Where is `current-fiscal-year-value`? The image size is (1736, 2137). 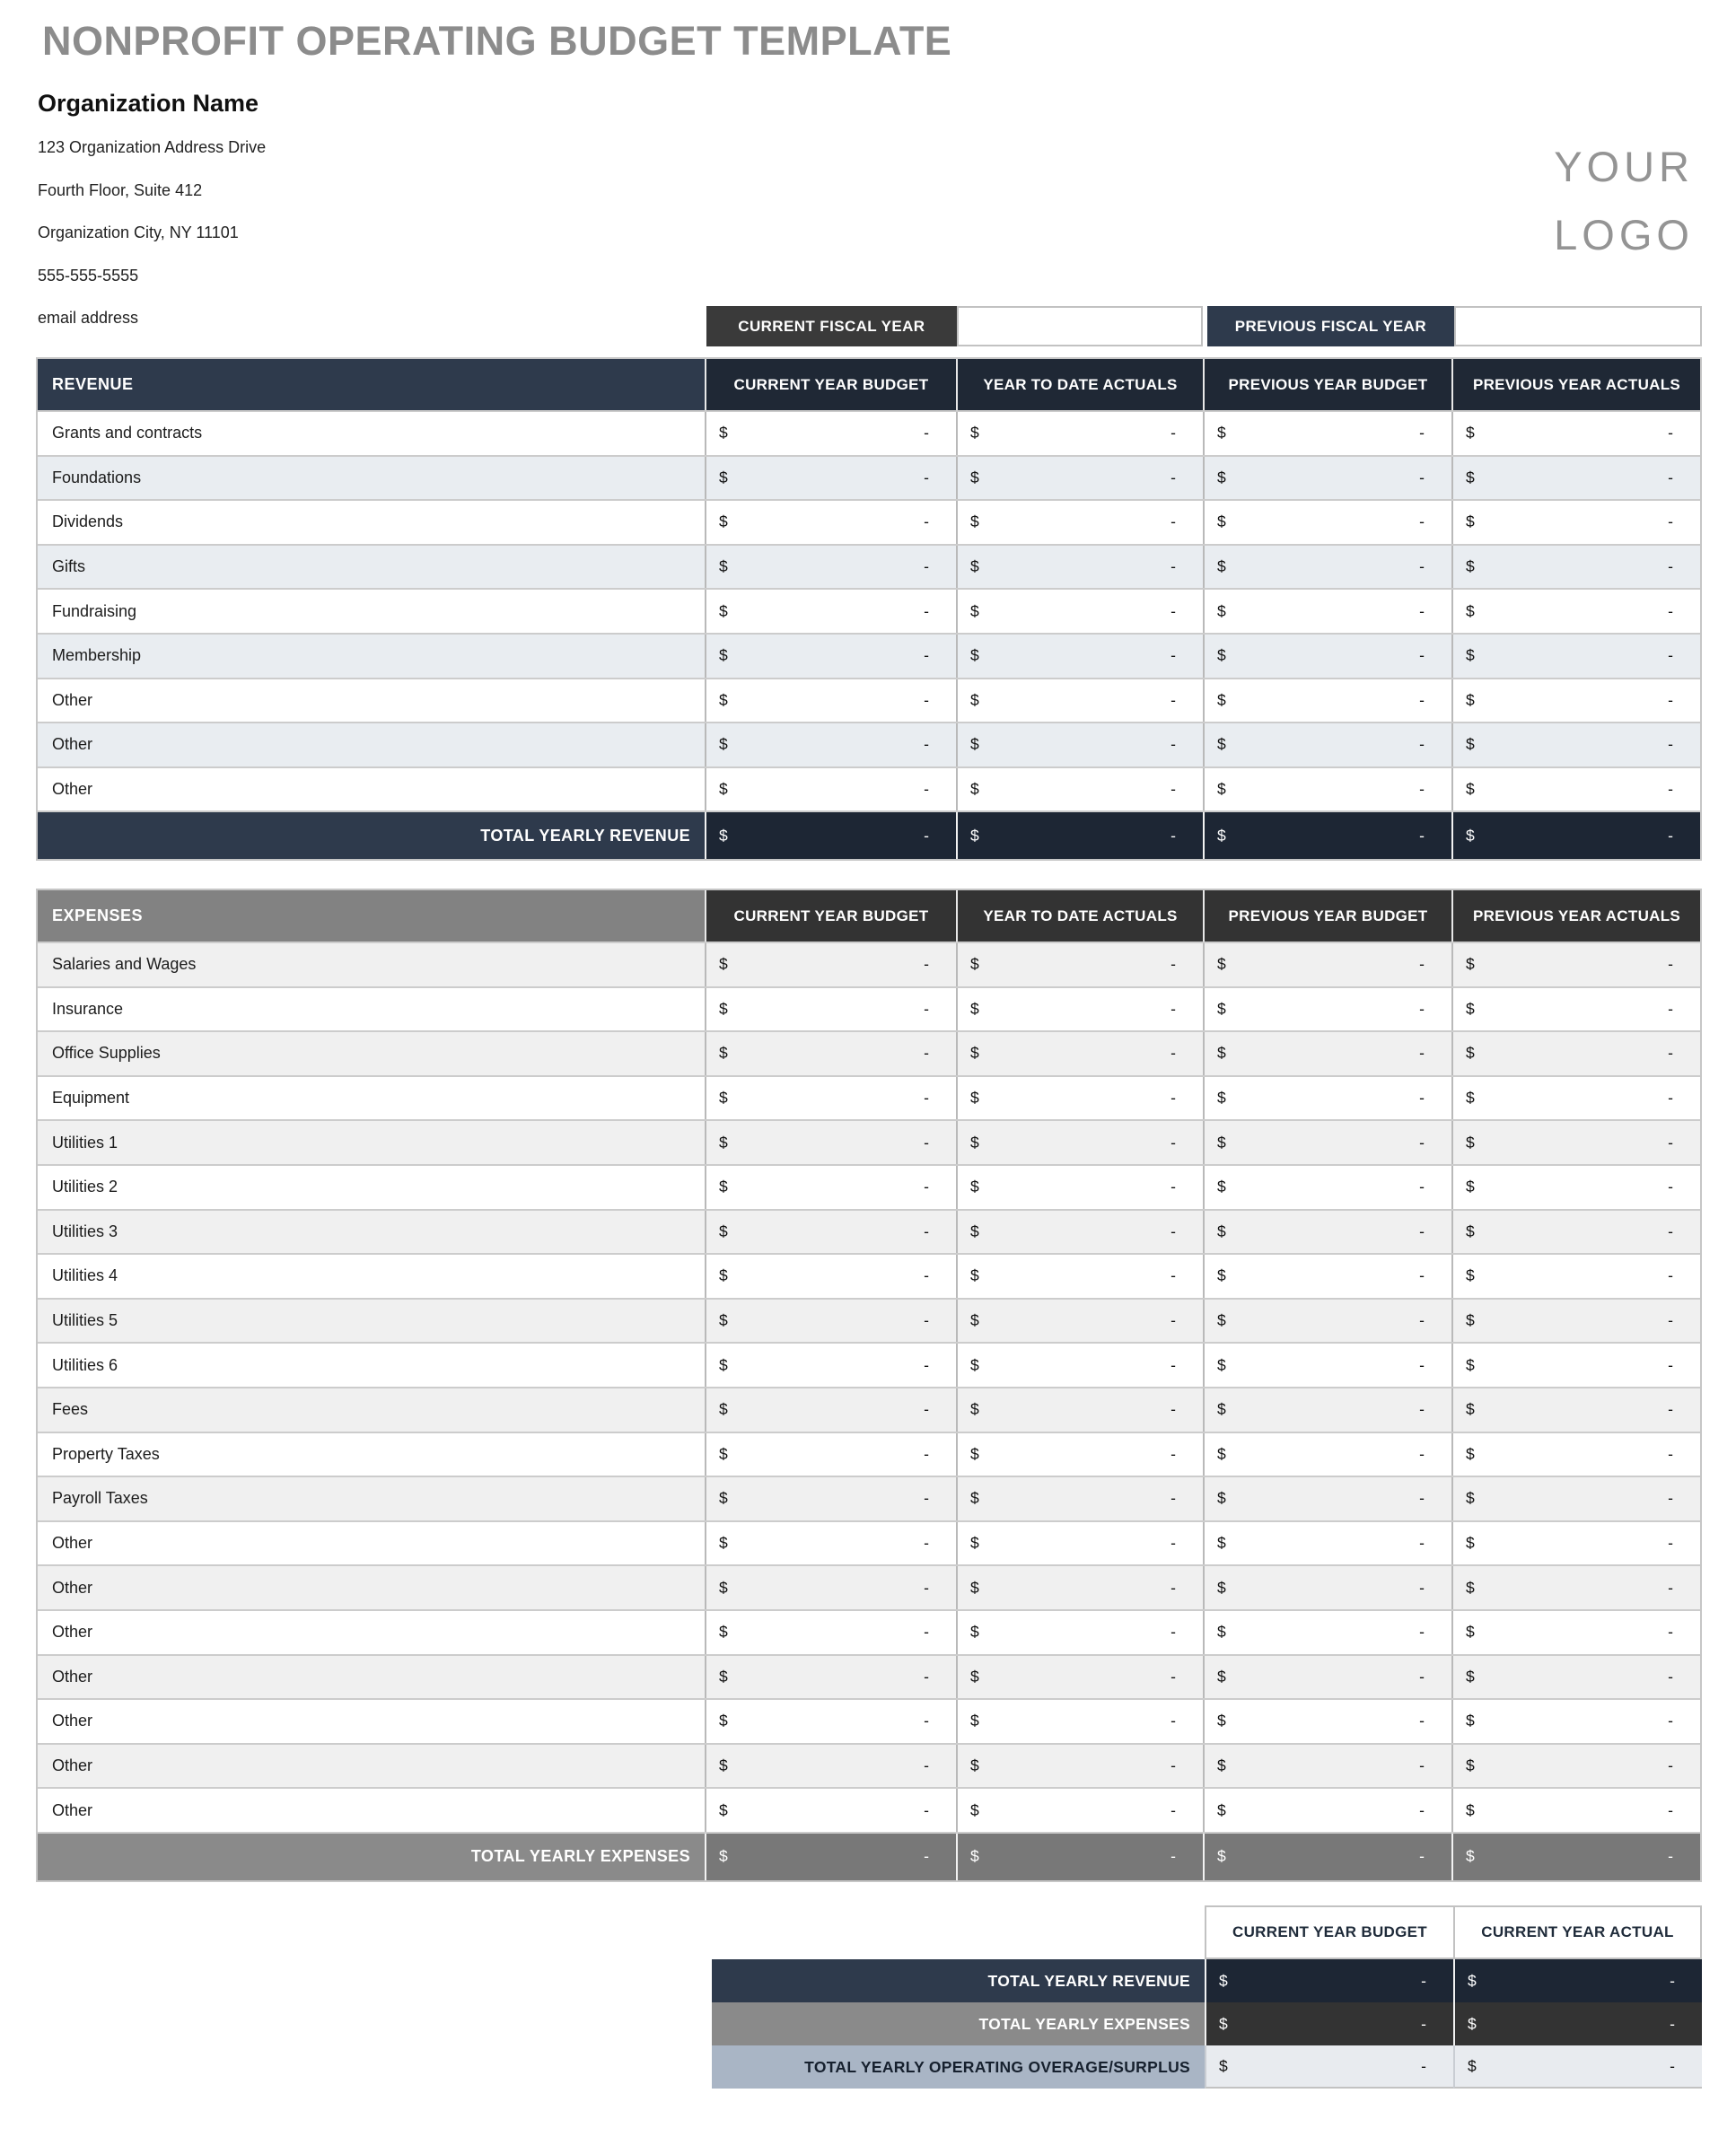
current-fiscal-year-value is located at coordinates (1079, 326).